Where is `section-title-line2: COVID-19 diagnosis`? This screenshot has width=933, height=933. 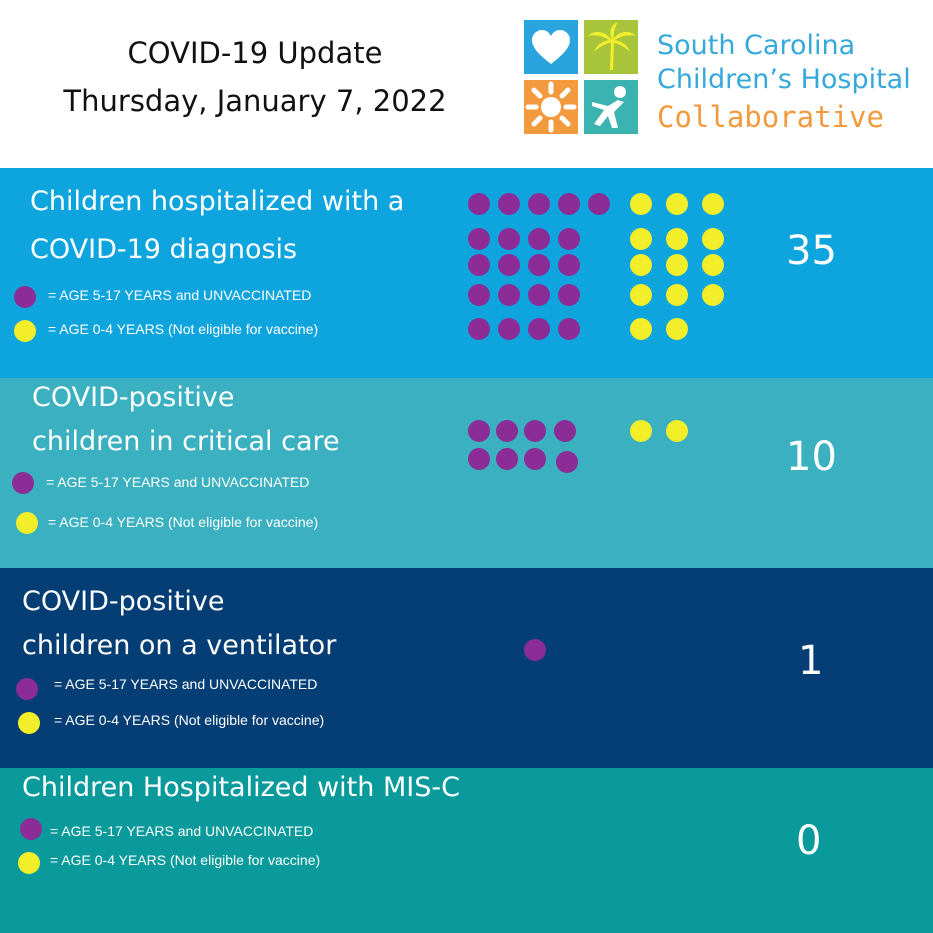
section-title-line2: COVID-19 diagnosis is located at coordinates (164, 249).